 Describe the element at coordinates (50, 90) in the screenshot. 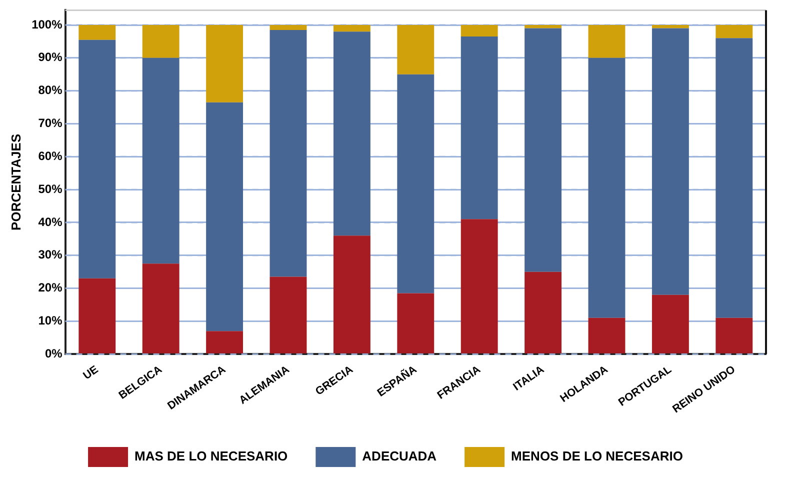

I see `y-tick-label: 80%` at that location.